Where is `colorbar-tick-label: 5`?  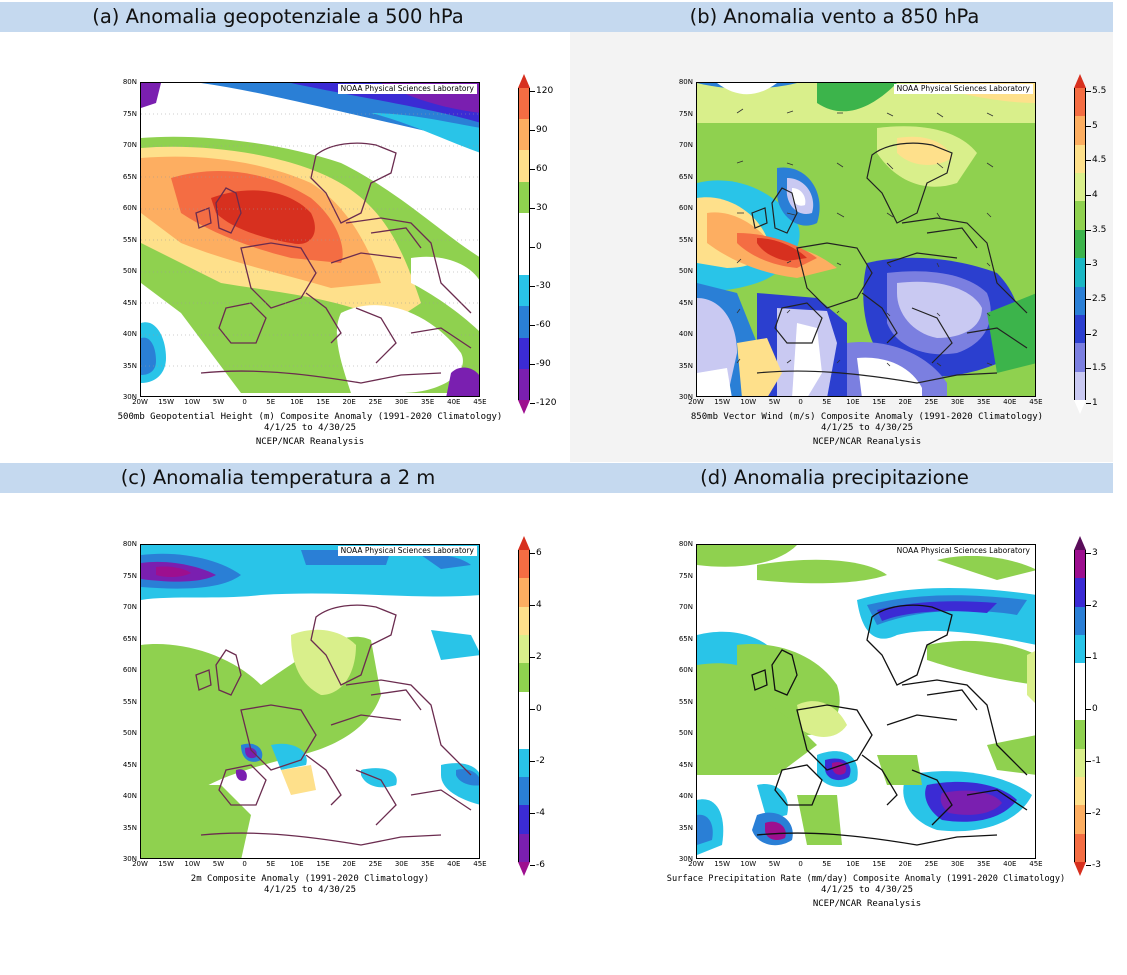 colorbar-tick-label: 5 is located at coordinates (1092, 125).